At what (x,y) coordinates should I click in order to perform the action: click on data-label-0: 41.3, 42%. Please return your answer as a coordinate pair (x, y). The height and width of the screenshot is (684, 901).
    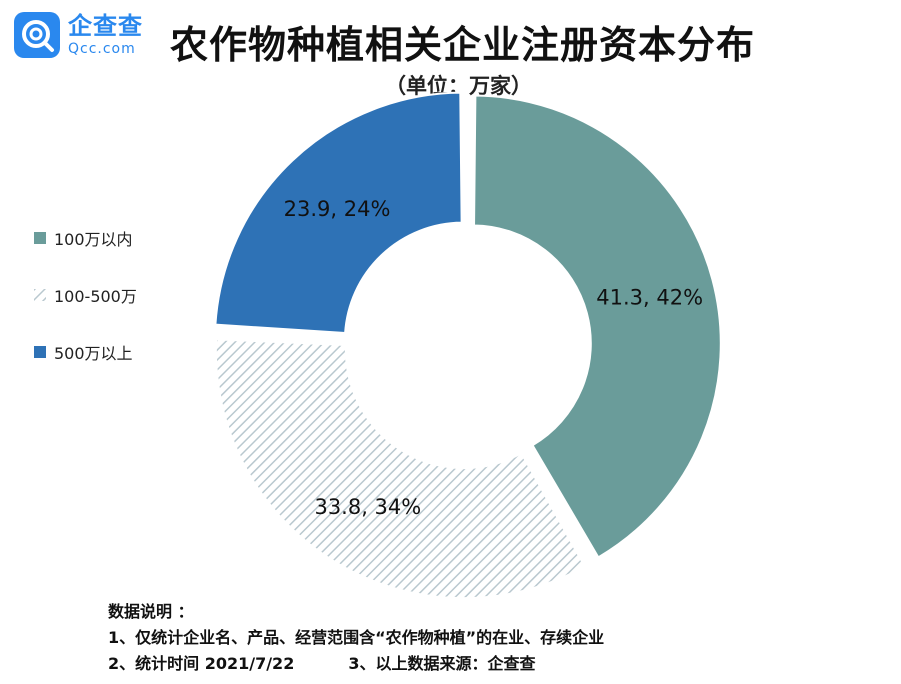
    Looking at the image, I should click on (649, 297).